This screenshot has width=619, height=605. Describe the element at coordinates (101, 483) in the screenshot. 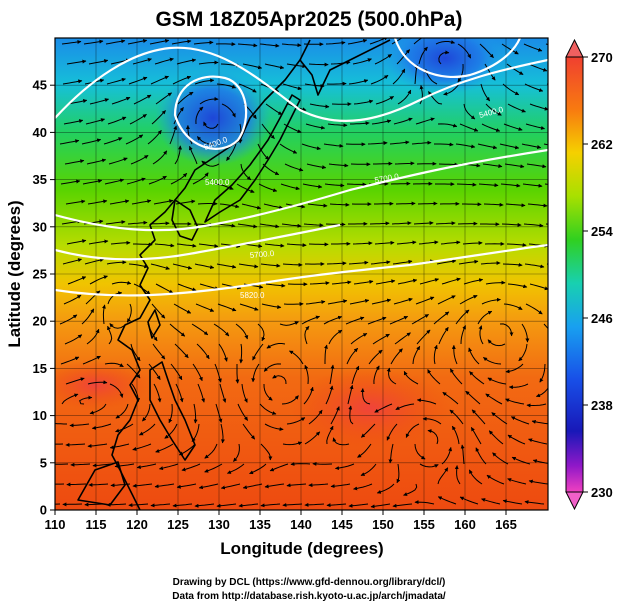

I see `borneo` at that location.